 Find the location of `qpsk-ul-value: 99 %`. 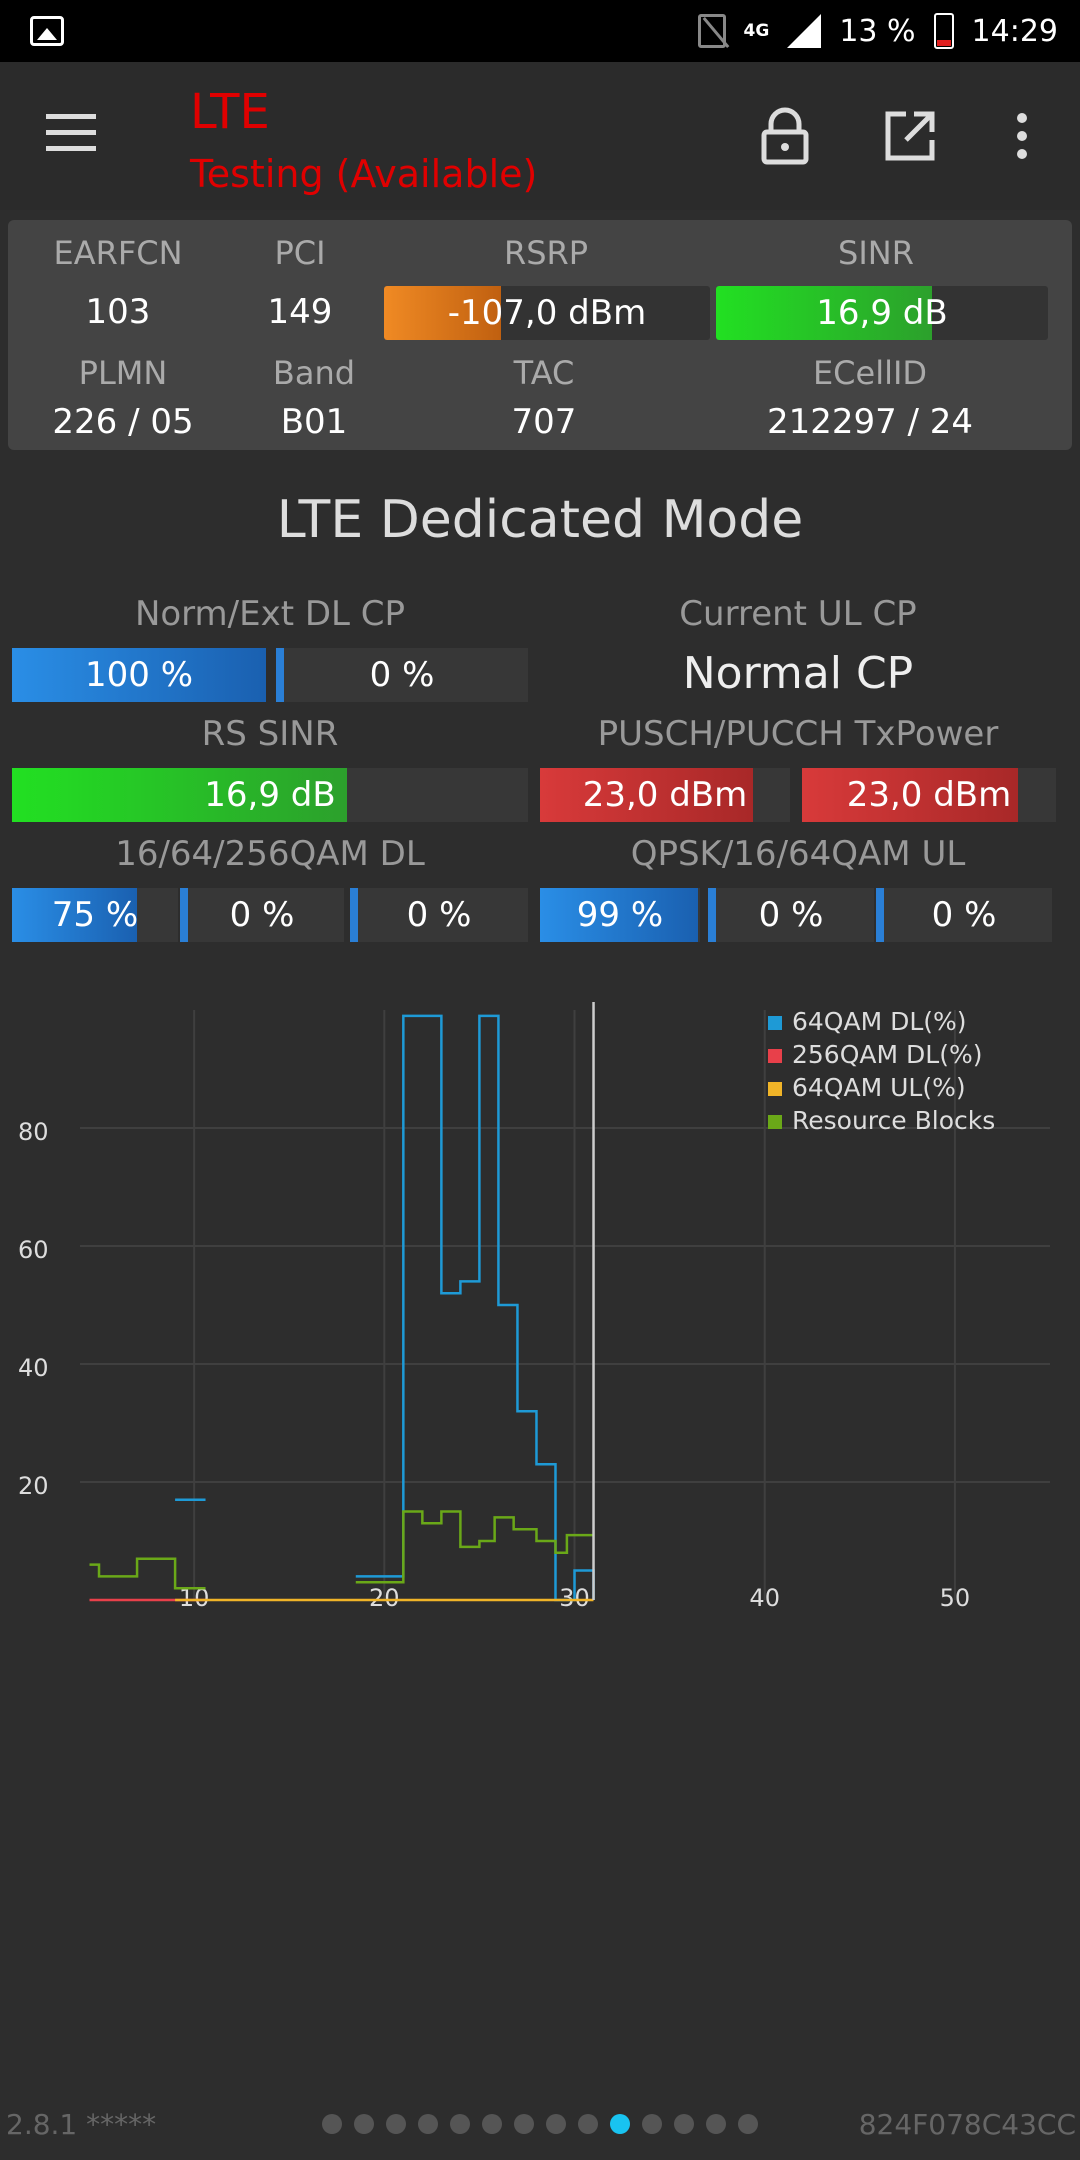

qpsk-ul-value: 99 % is located at coordinates (620, 915).